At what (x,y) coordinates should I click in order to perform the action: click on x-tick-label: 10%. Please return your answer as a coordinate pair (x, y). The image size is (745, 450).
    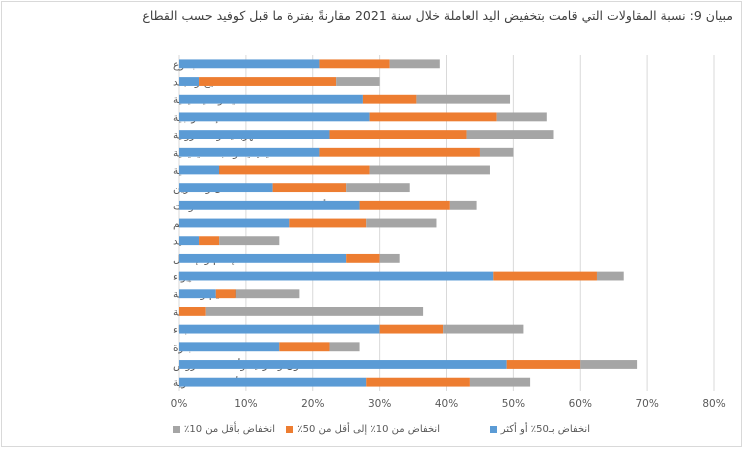
    Looking at the image, I should click on (245, 404).